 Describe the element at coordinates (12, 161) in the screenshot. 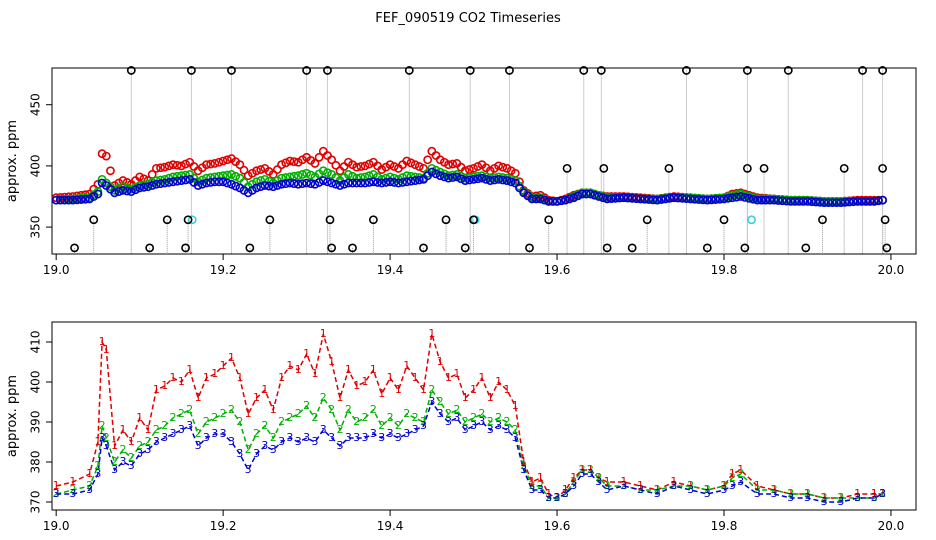

I see `top-y-axis-label: approx. ppm` at that location.